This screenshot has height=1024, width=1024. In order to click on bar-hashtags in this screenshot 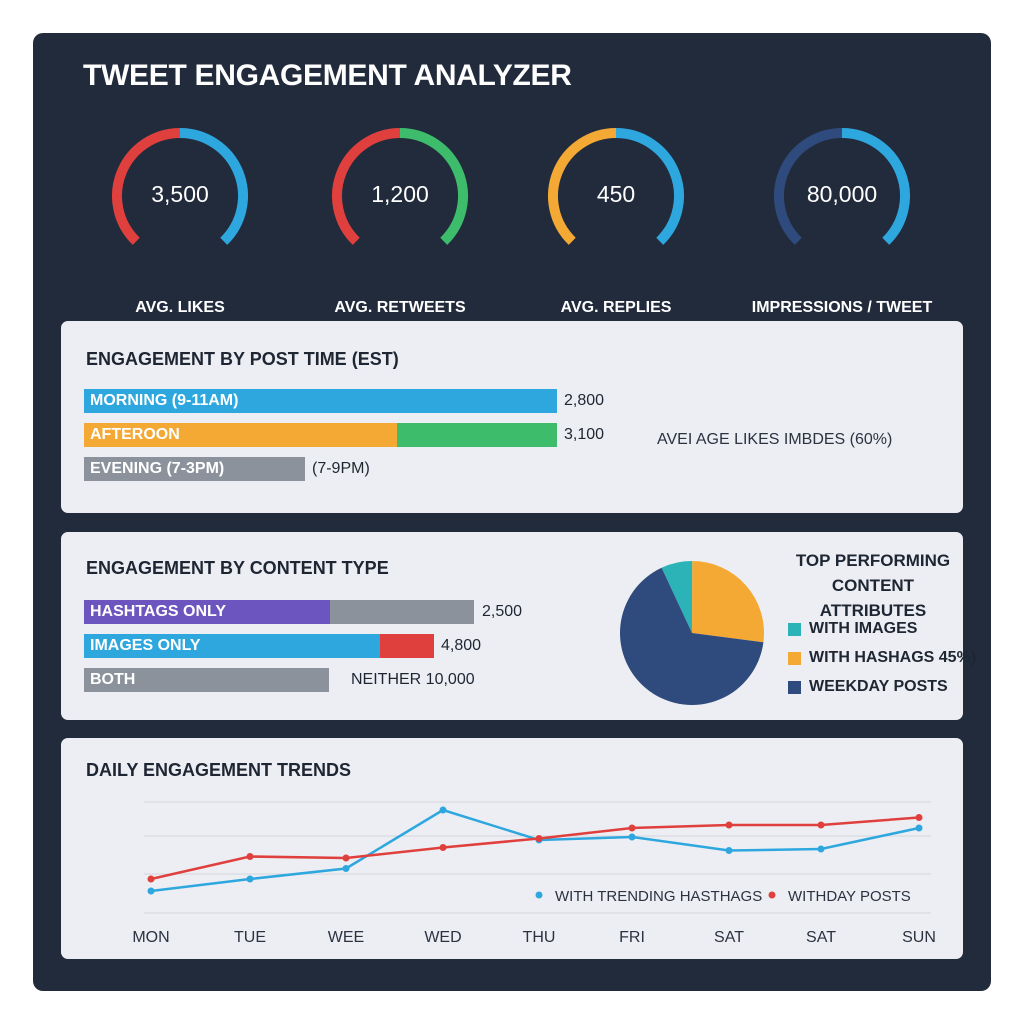, I will do `click(207, 612)`.